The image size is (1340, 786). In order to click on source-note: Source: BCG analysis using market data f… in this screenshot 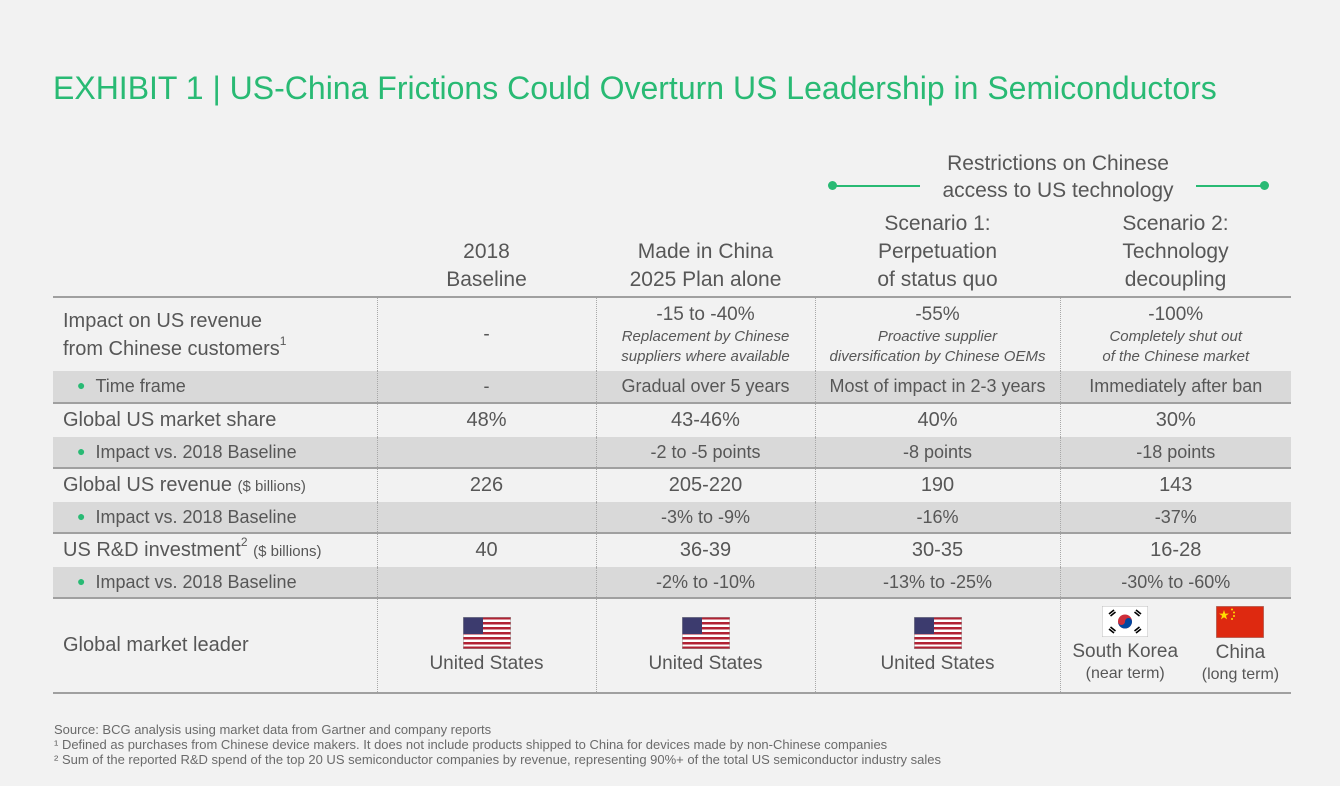, I will do `click(273, 729)`.